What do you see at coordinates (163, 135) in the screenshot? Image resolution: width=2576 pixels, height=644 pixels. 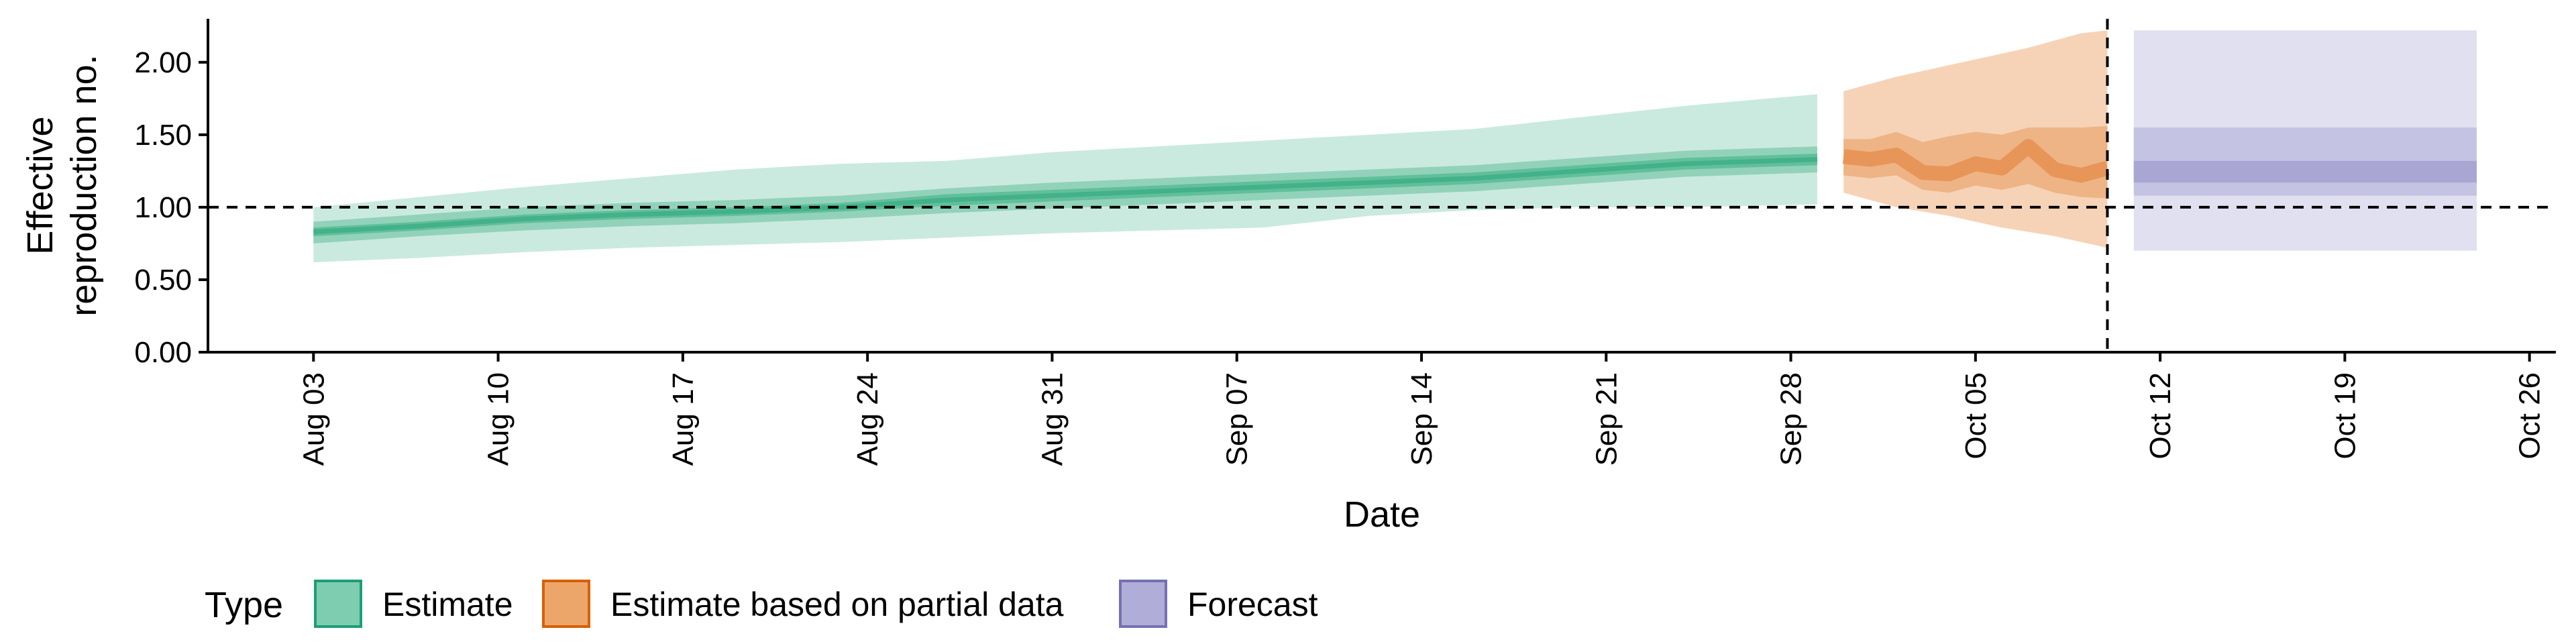 I see `y-tick-label: 1.50` at bounding box center [163, 135].